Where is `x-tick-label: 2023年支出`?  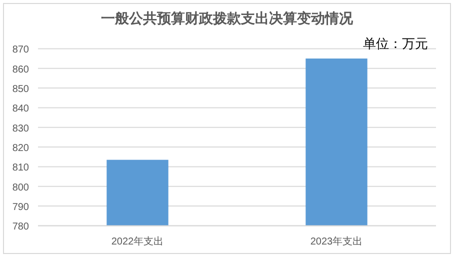 x-tick-label: 2023年支出 is located at coordinates (336, 242).